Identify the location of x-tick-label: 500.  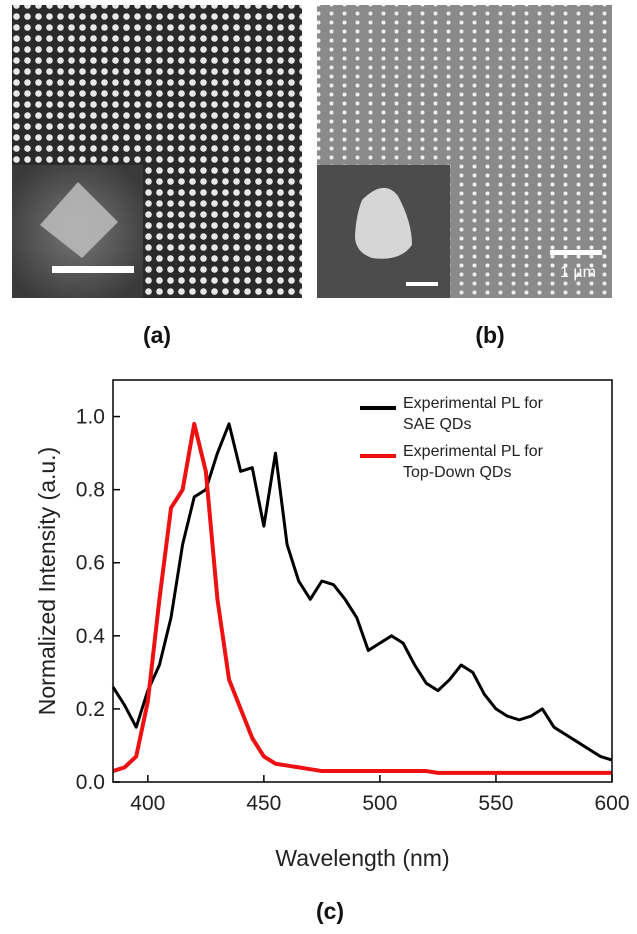
(379, 803).